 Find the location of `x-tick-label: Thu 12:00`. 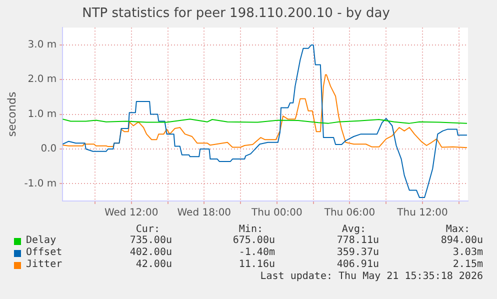

x-tick-label: Thu 12:00 is located at coordinates (422, 213).